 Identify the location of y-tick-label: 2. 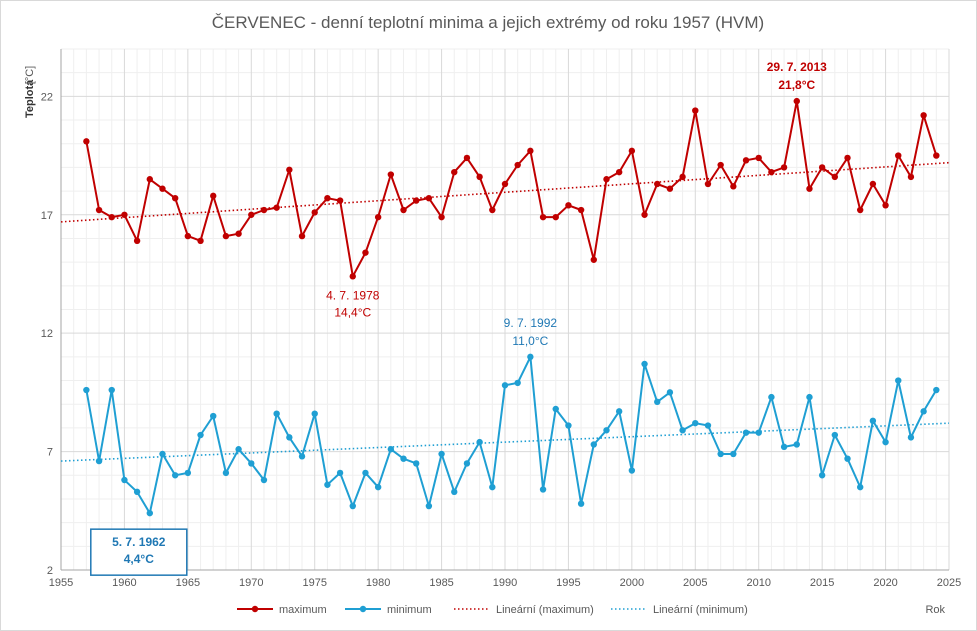
(50, 571).